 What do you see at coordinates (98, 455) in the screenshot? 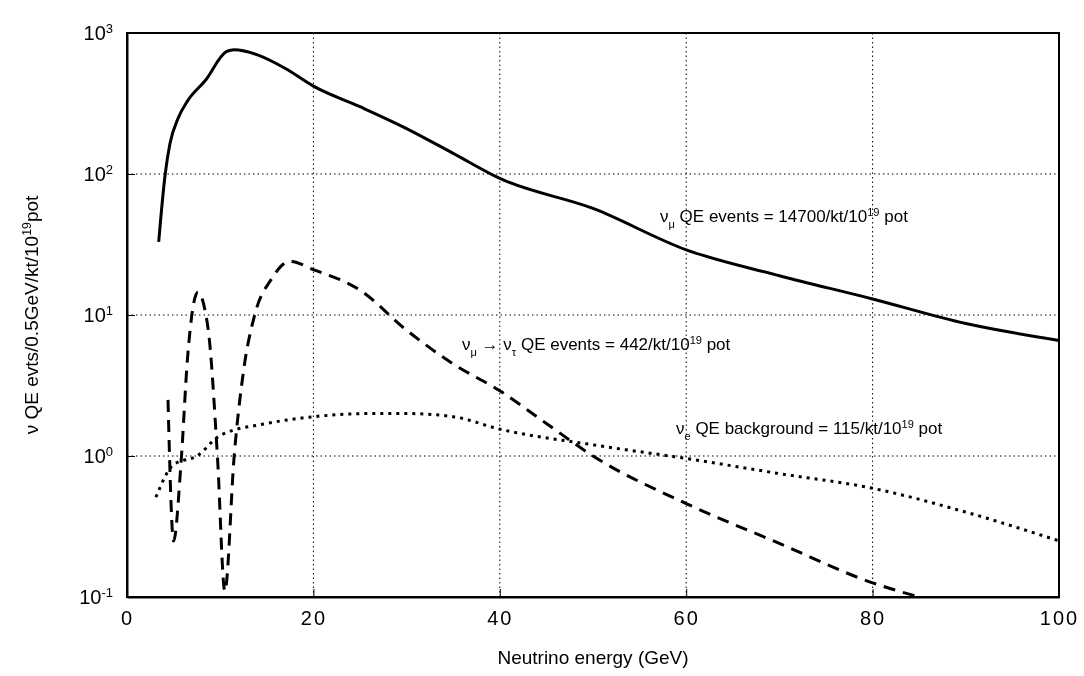
I see `y-tick-label: 10$^{0}$` at bounding box center [98, 455].